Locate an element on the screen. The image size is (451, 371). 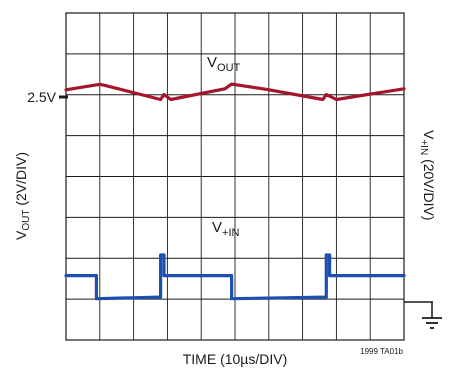
figure-id: 1999 TA01b is located at coordinates (381, 351).